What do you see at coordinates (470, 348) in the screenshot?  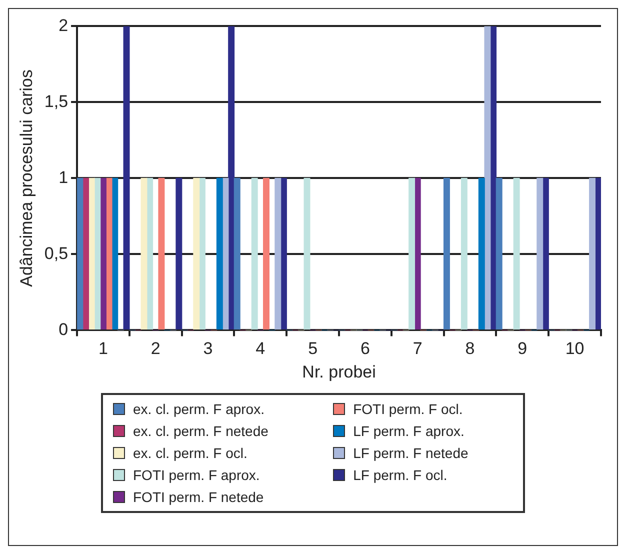 I see `x-tick-label: 8` at bounding box center [470, 348].